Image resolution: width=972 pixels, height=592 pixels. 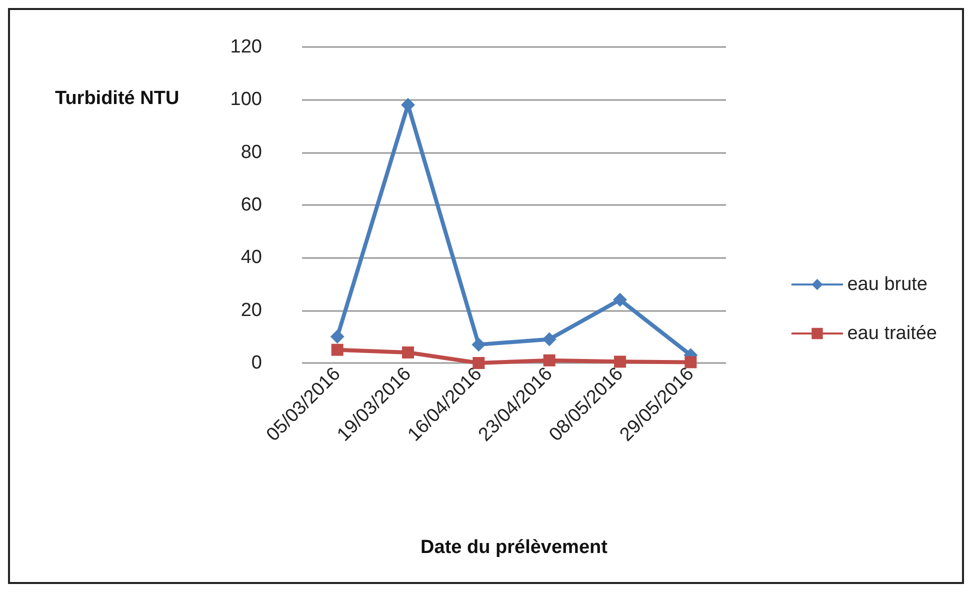 I want to click on y-tick-label: 0, so click(x=256, y=363).